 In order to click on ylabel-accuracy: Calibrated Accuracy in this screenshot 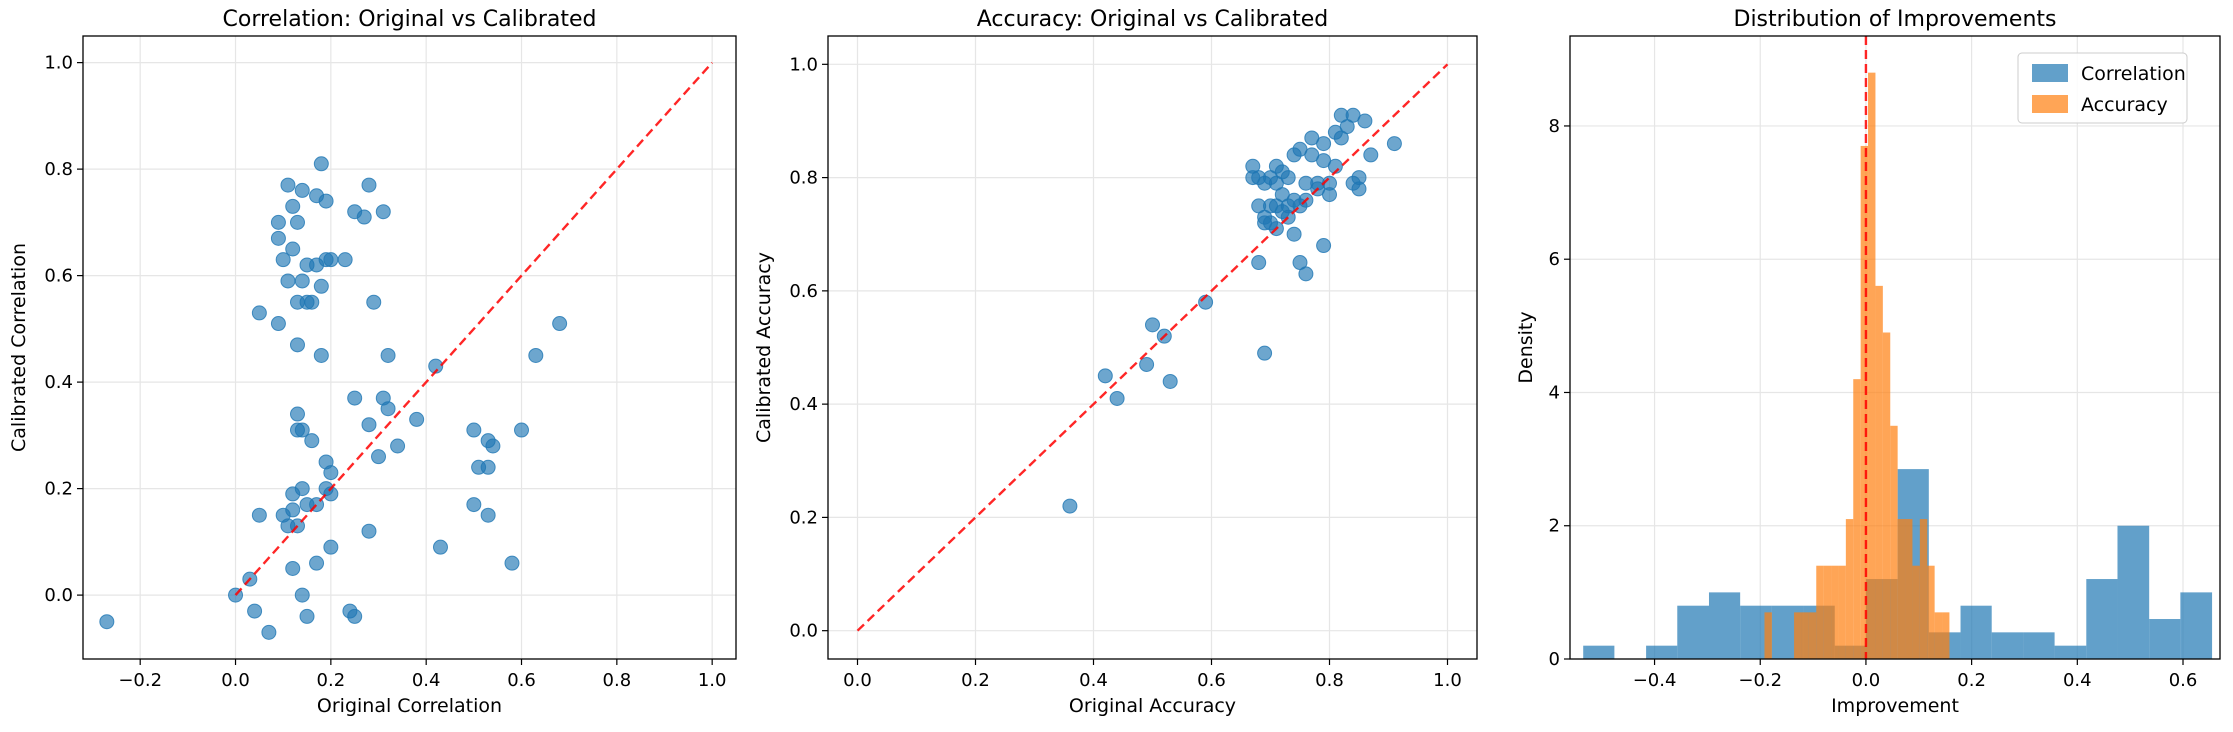, I will do `click(764, 347)`.